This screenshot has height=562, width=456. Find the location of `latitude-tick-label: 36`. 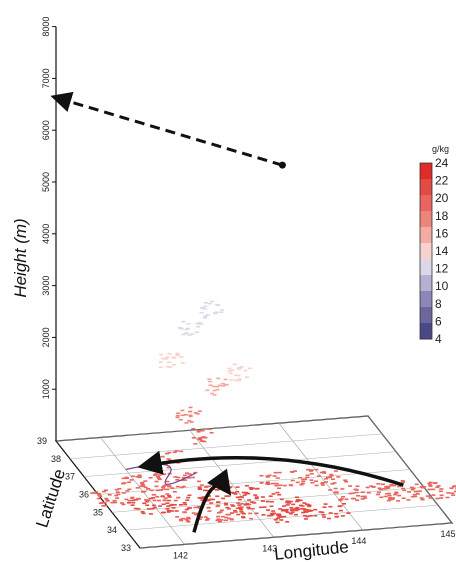

latitude-tick-label: 36 is located at coordinates (84, 495).